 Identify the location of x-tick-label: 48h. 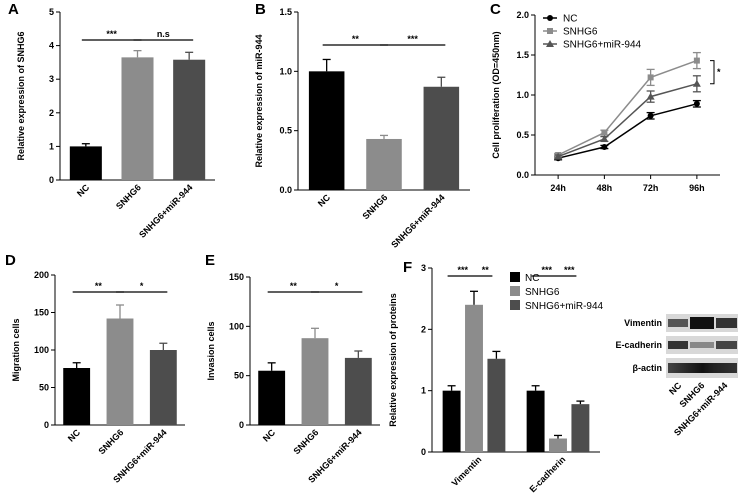
(605, 188).